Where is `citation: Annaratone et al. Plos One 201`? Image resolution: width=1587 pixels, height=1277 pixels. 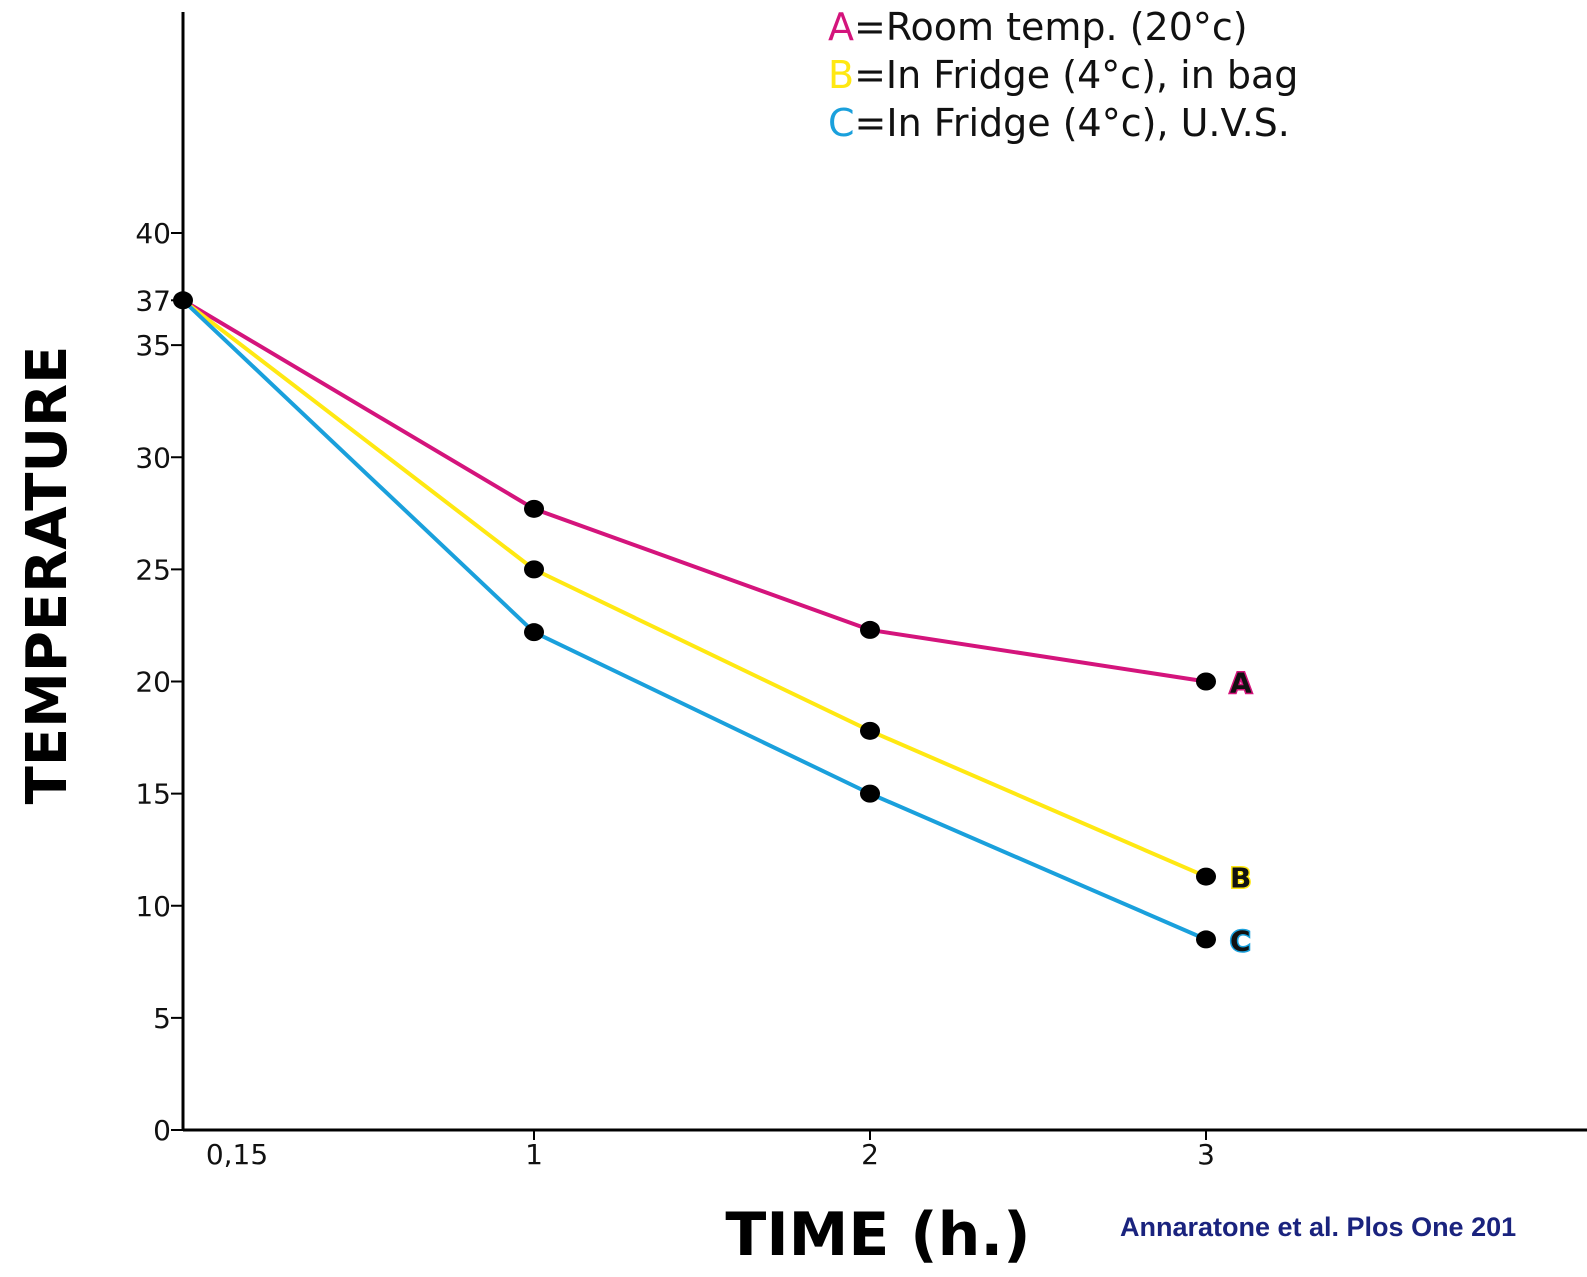 citation: Annaratone et al. Plos One 201 is located at coordinates (1318, 1227).